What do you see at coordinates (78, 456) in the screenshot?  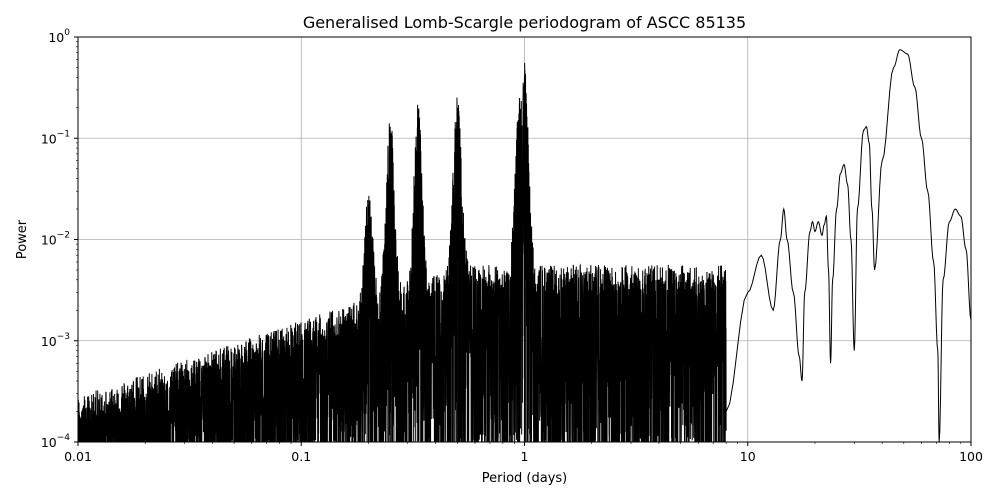 I see `x-tick-label: 0.01` at bounding box center [78, 456].